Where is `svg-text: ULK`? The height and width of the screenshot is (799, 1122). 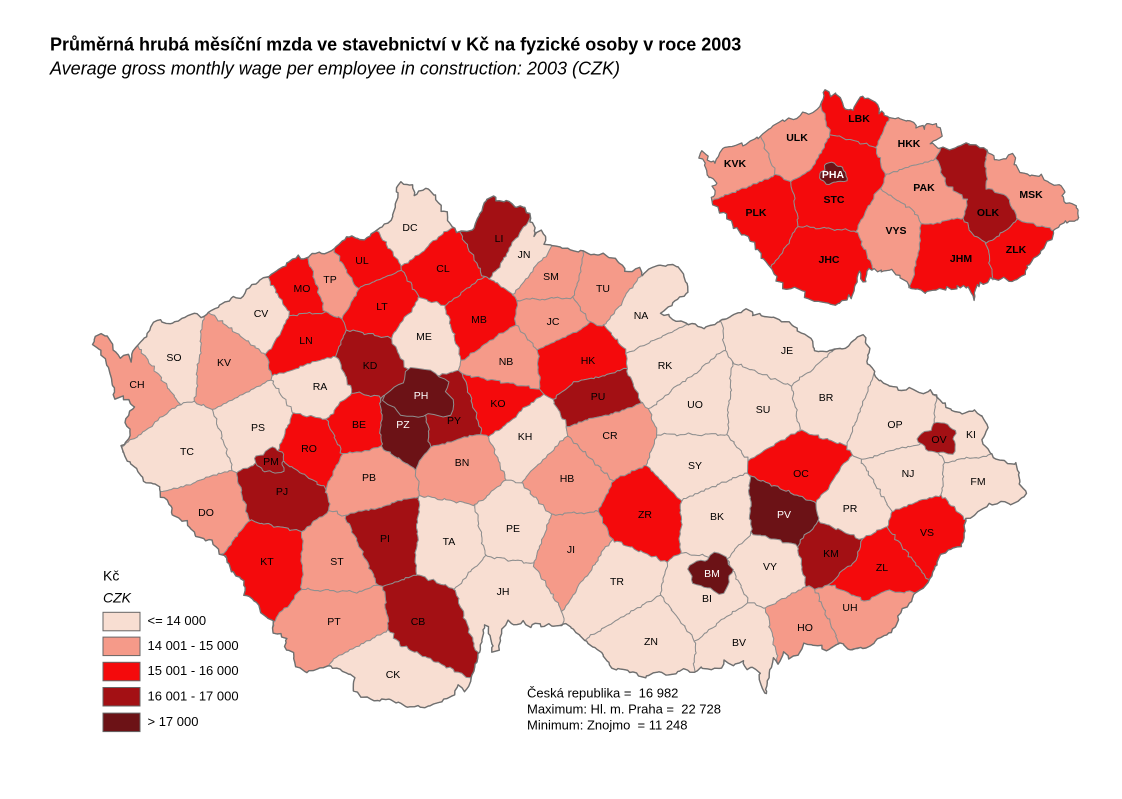 svg-text: ULK is located at coordinates (797, 138).